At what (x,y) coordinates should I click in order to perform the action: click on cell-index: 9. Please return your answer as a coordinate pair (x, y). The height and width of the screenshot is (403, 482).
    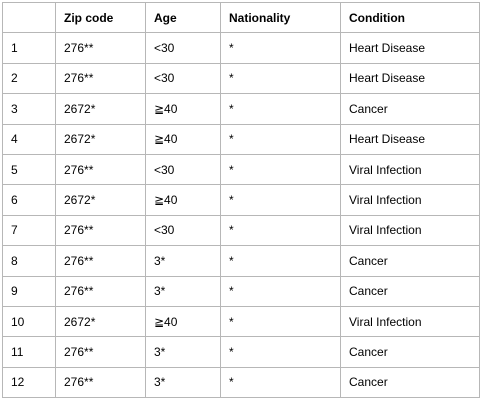
    Looking at the image, I should click on (29, 291).